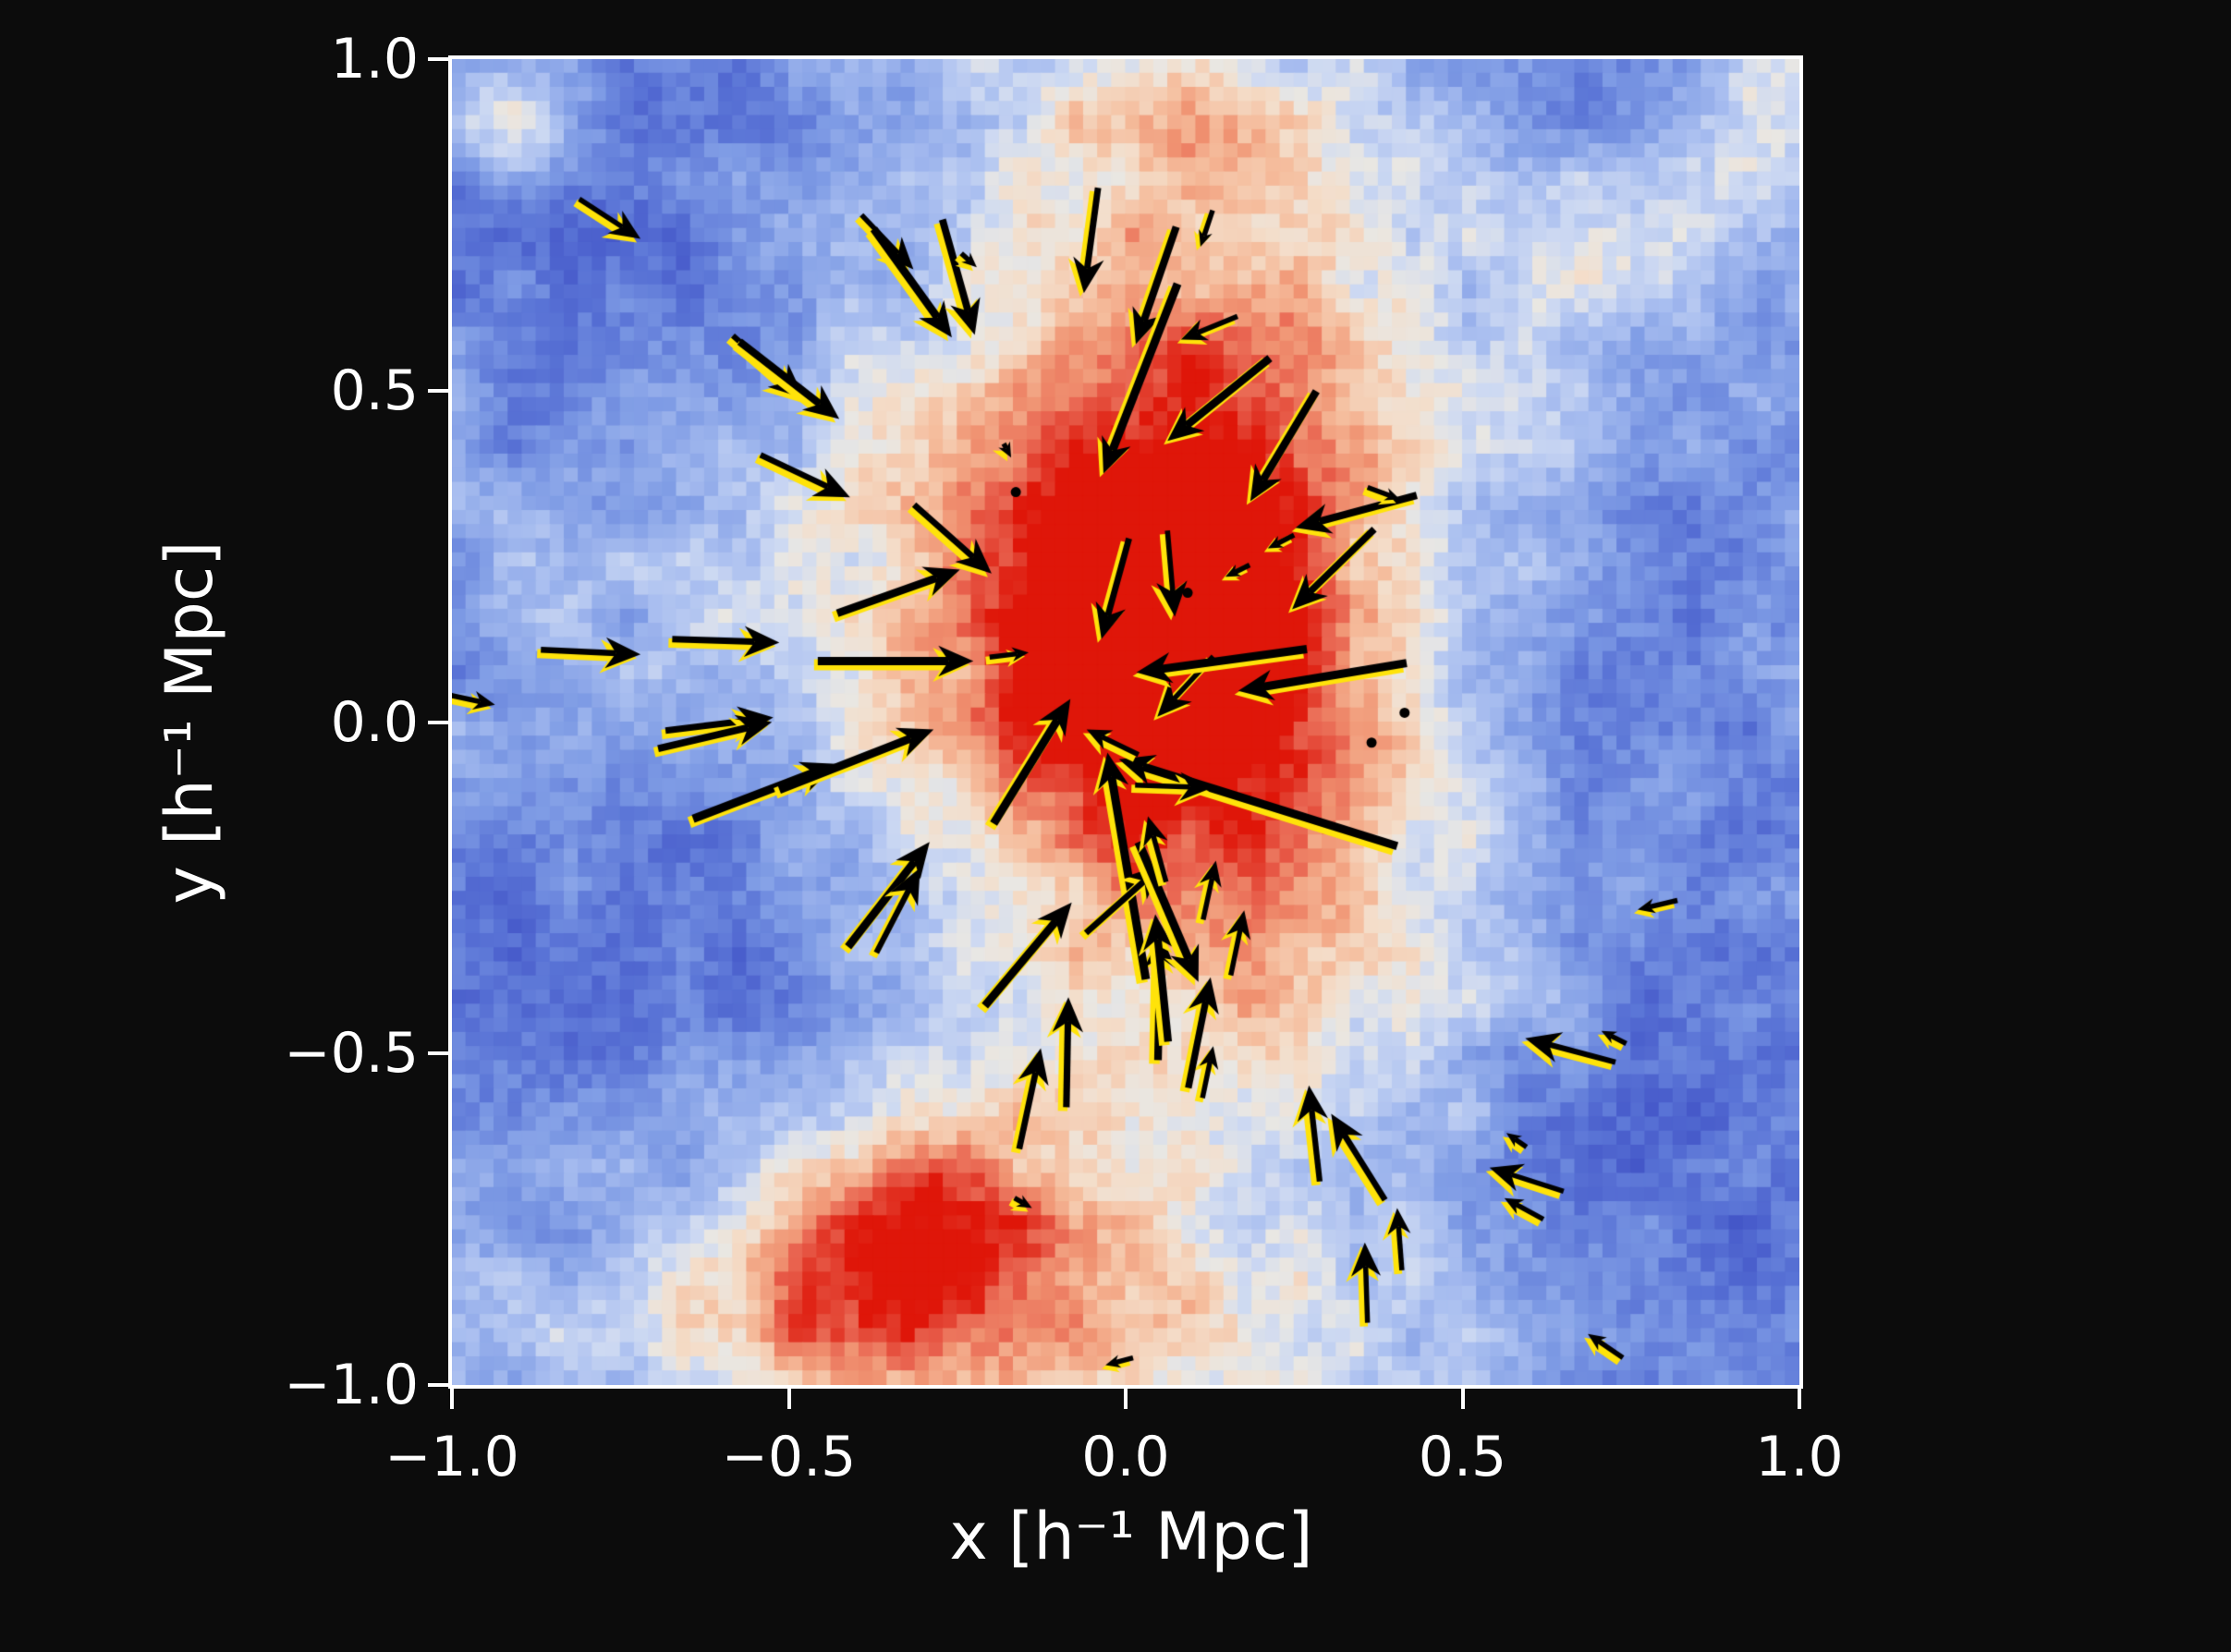 The image size is (2231, 1652). What do you see at coordinates (451, 1457) in the screenshot?
I see `x-tick-label: −1.0` at bounding box center [451, 1457].